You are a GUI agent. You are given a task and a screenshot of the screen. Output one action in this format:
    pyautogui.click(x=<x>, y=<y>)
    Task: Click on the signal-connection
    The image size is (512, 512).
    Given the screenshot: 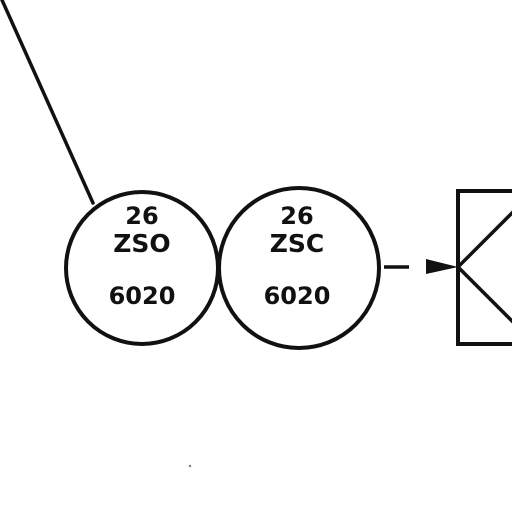 What is the action you would take?
    pyautogui.click(x=421, y=266)
    